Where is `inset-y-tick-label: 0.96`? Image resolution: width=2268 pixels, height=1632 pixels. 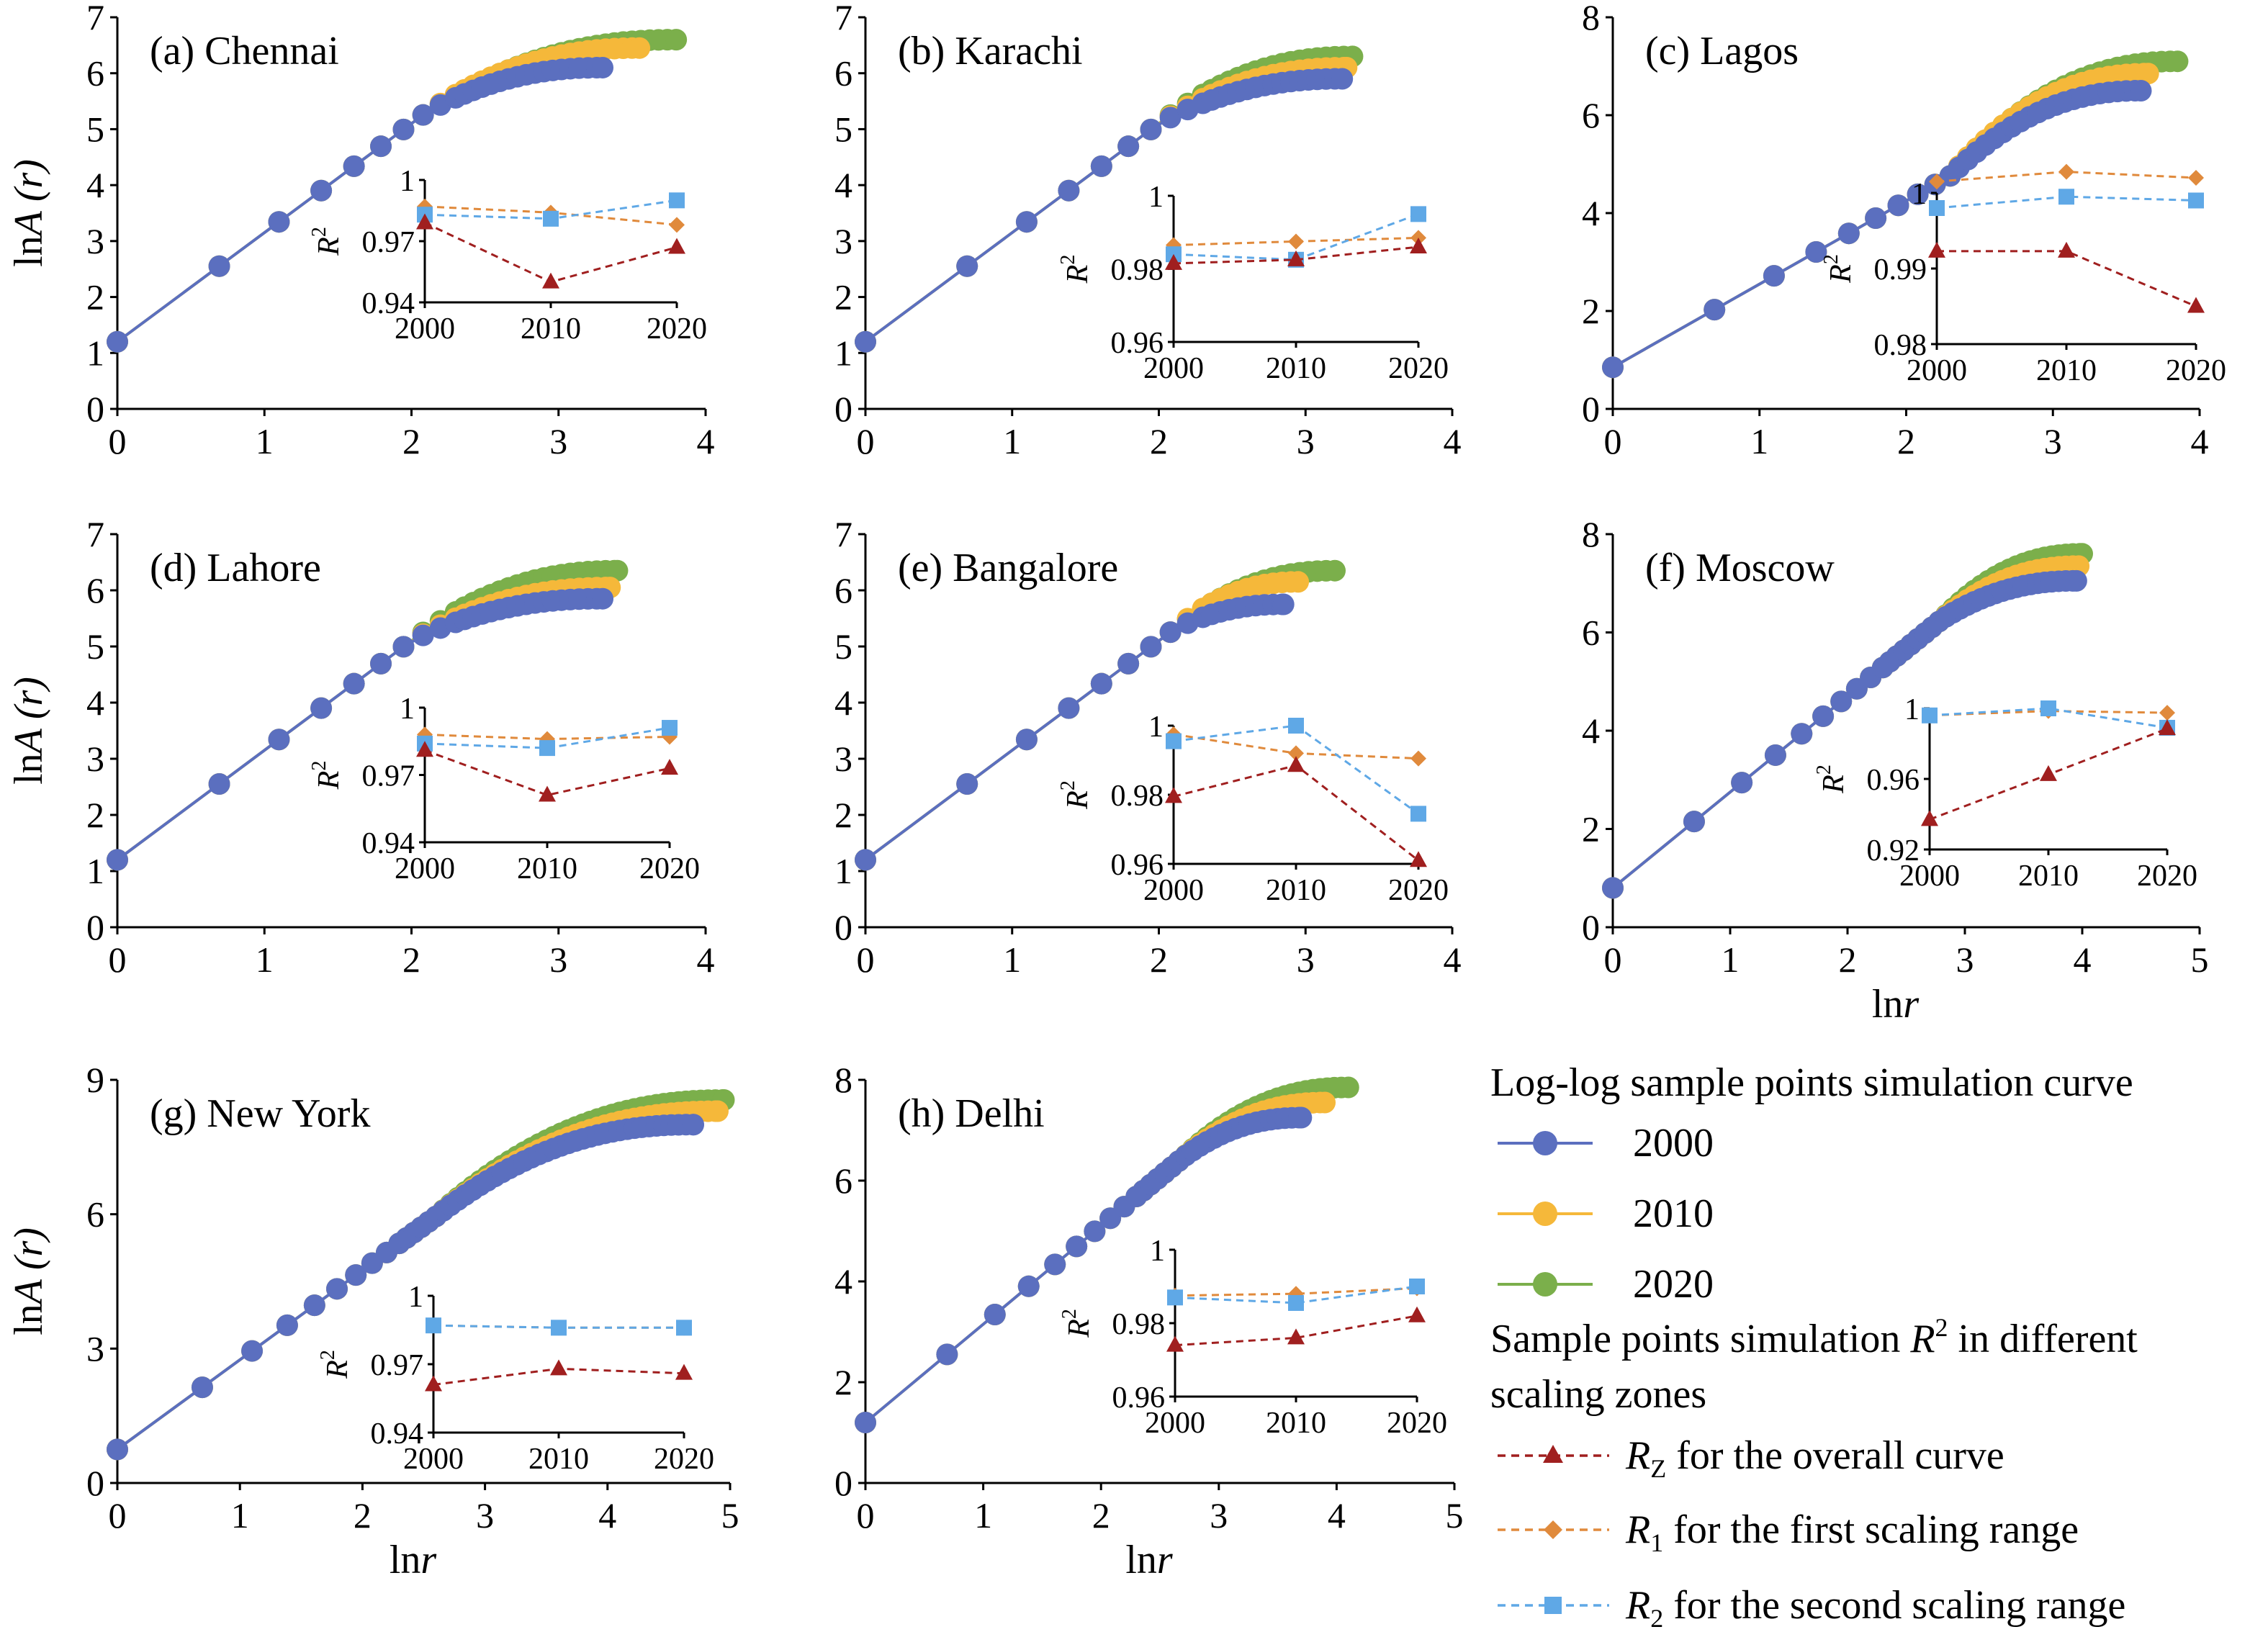
inset-y-tick-label: 0.96 is located at coordinates (1139, 1398).